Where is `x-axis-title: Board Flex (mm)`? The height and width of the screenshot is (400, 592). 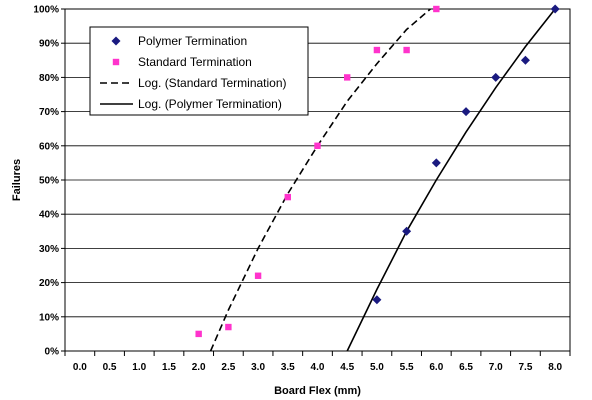 x-axis-title: Board Flex (mm) is located at coordinates (317, 391).